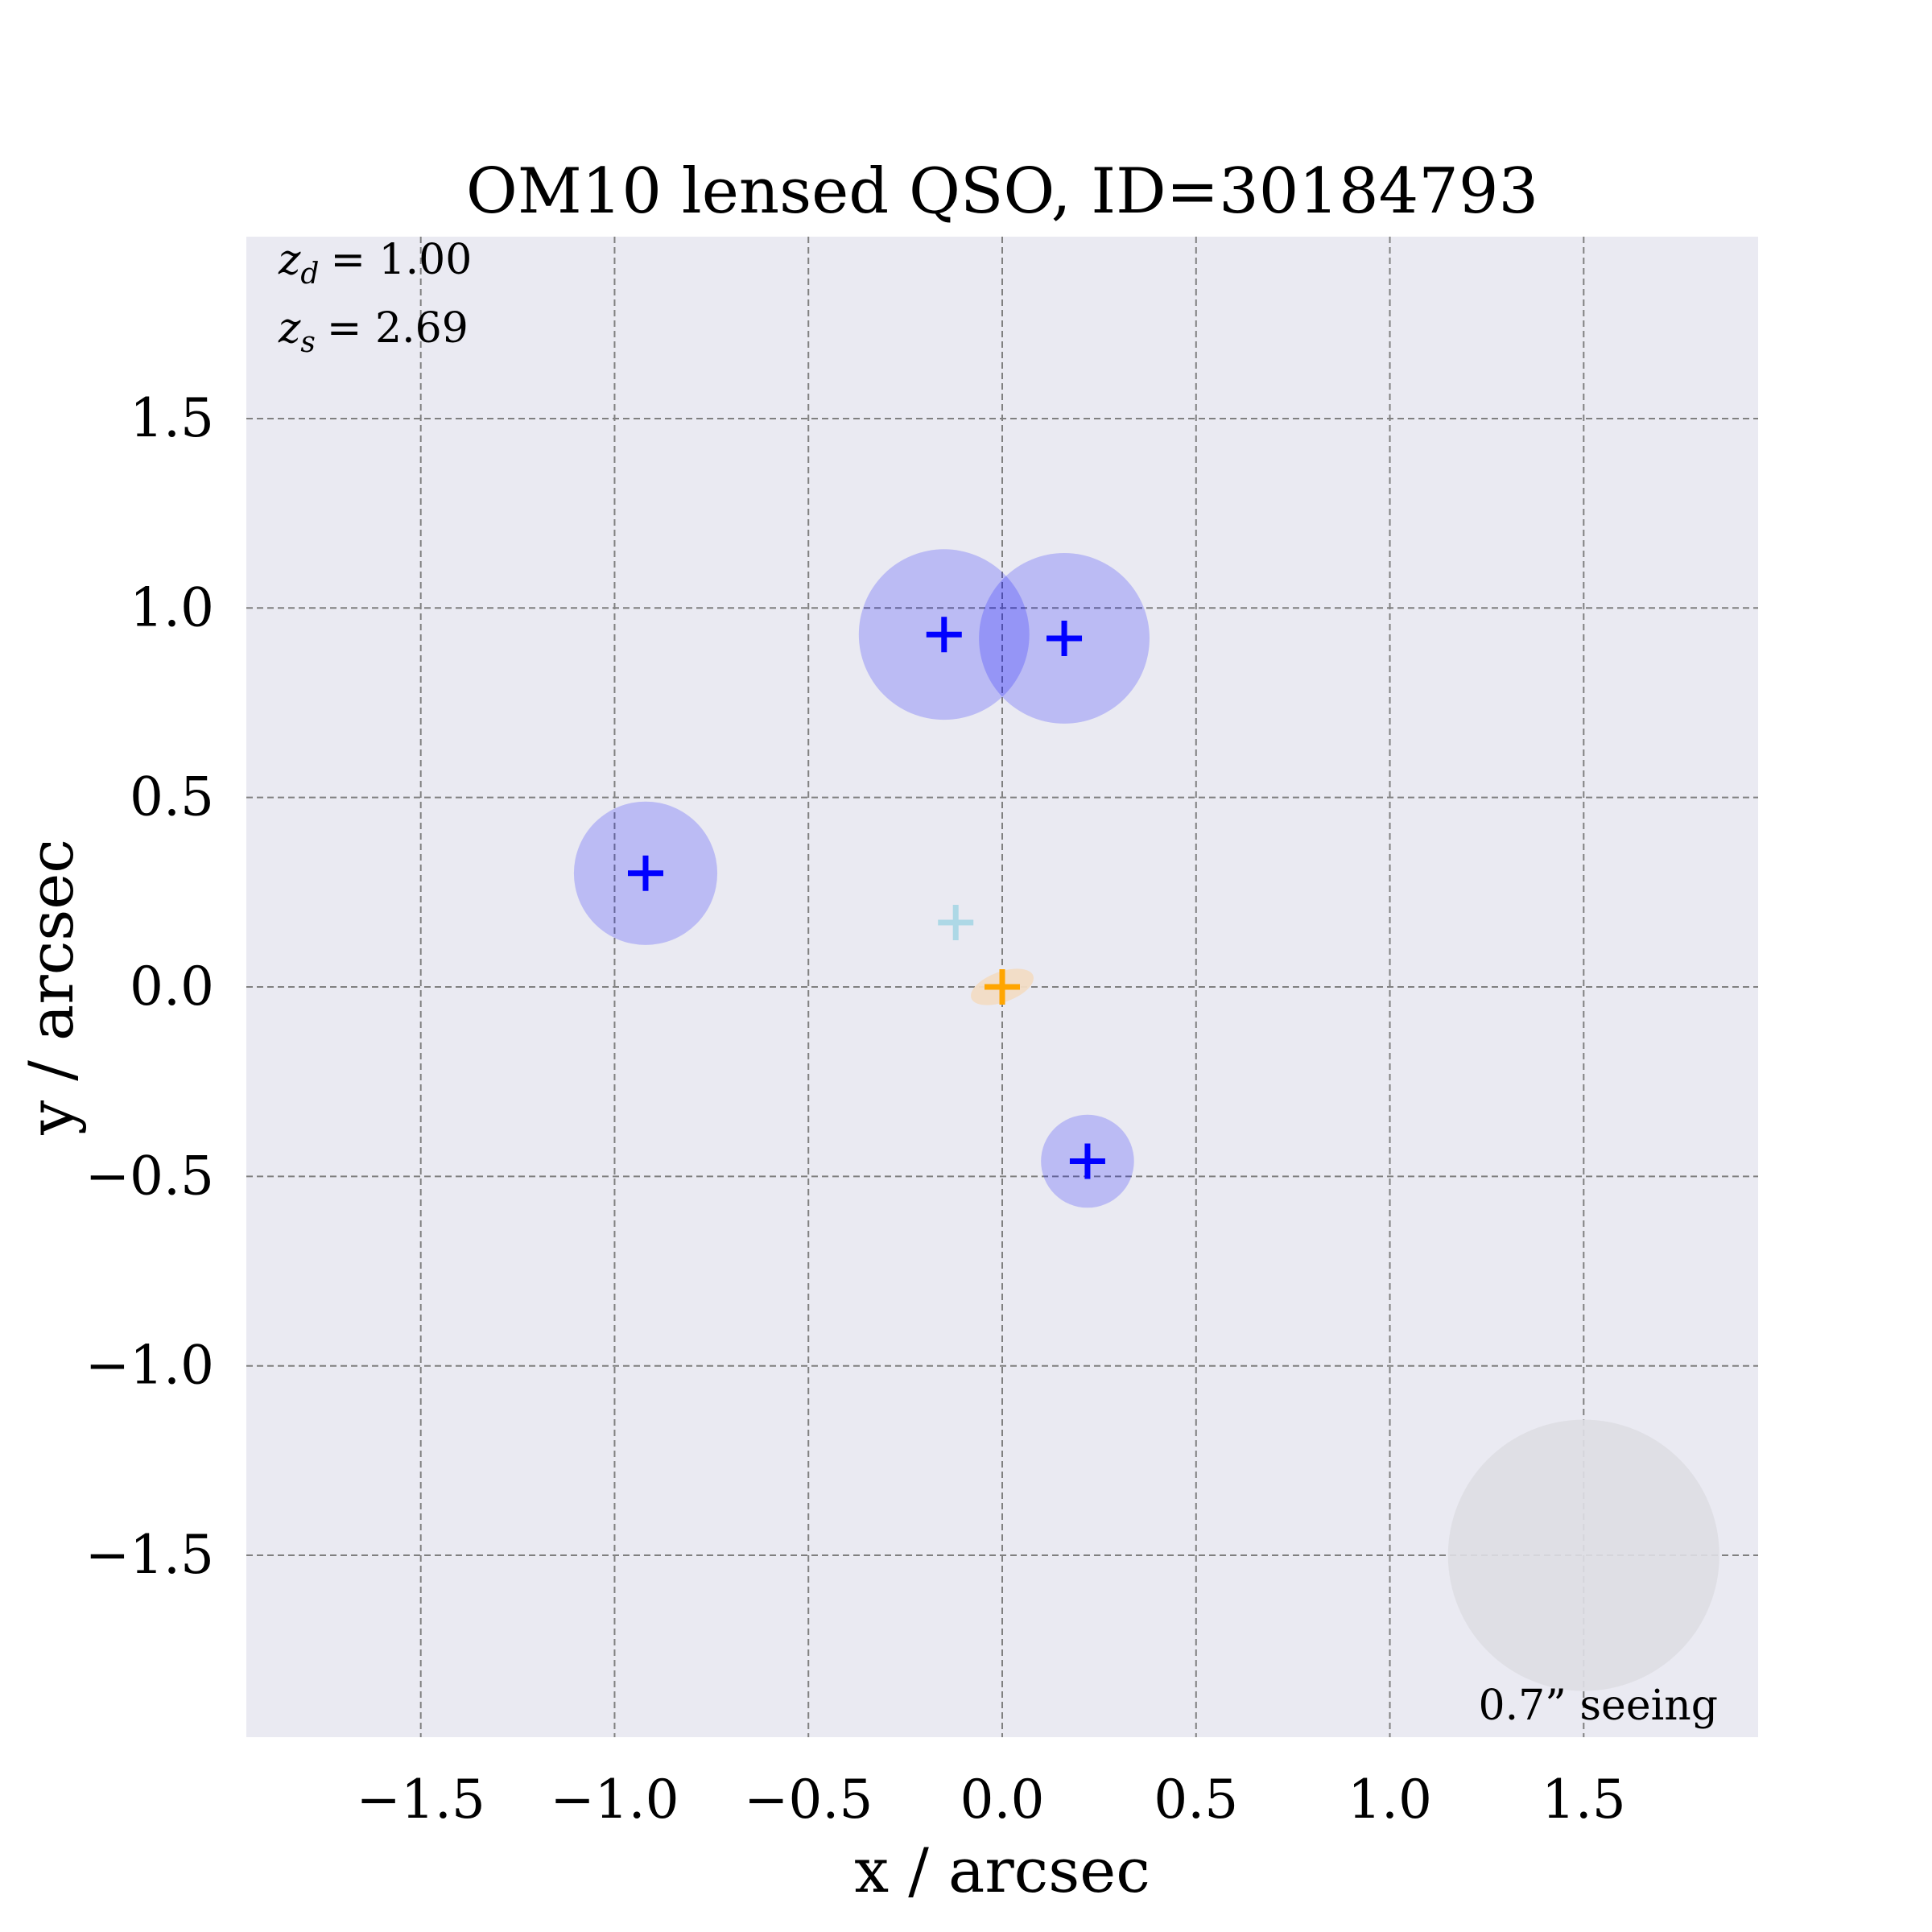 This screenshot has height=1932, width=1932. What do you see at coordinates (808, 1800) in the screenshot?
I see `x-tick-label: −0.5` at bounding box center [808, 1800].